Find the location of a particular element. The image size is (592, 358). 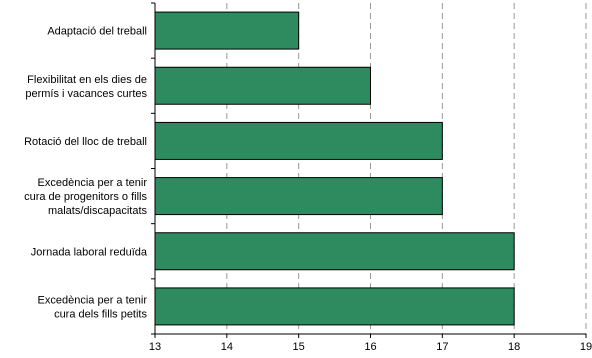

x-tick-label: 16 is located at coordinates (370, 347).